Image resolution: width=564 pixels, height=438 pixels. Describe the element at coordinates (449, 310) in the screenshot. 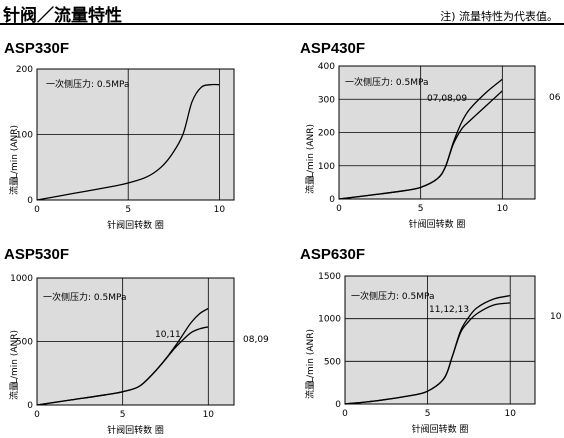

I see `series-label-11-12-13: 11,12,13` at that location.